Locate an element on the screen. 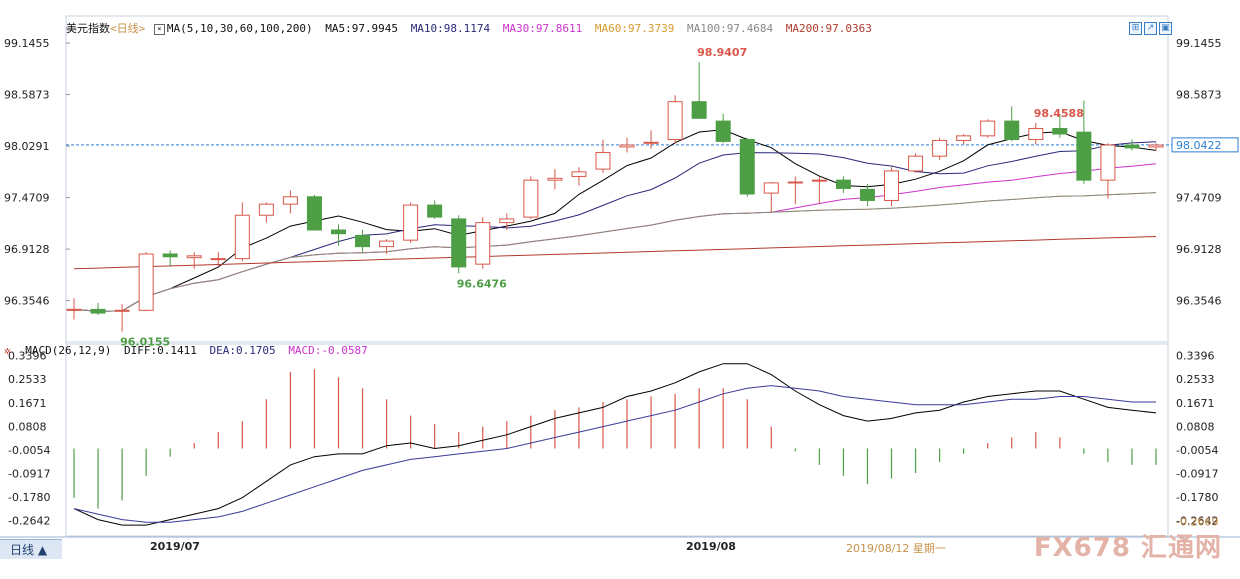  instrument-name: 美元指数 is located at coordinates (88, 28).